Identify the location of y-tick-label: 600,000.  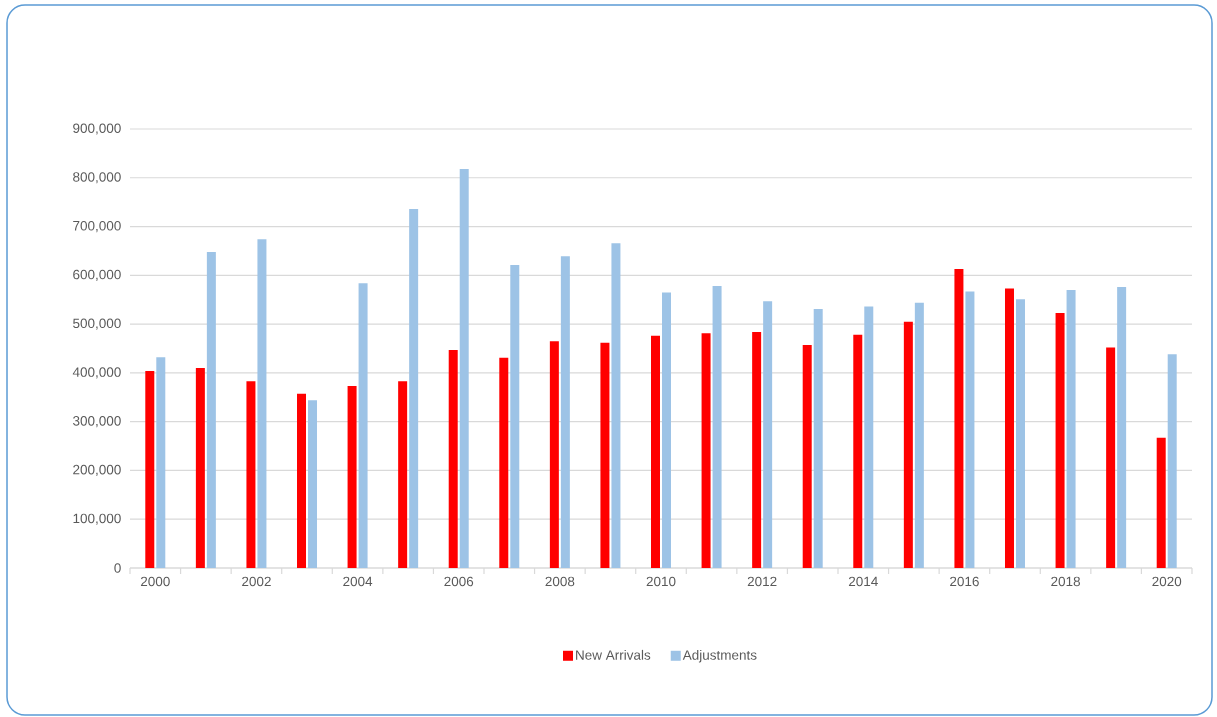
(97, 275).